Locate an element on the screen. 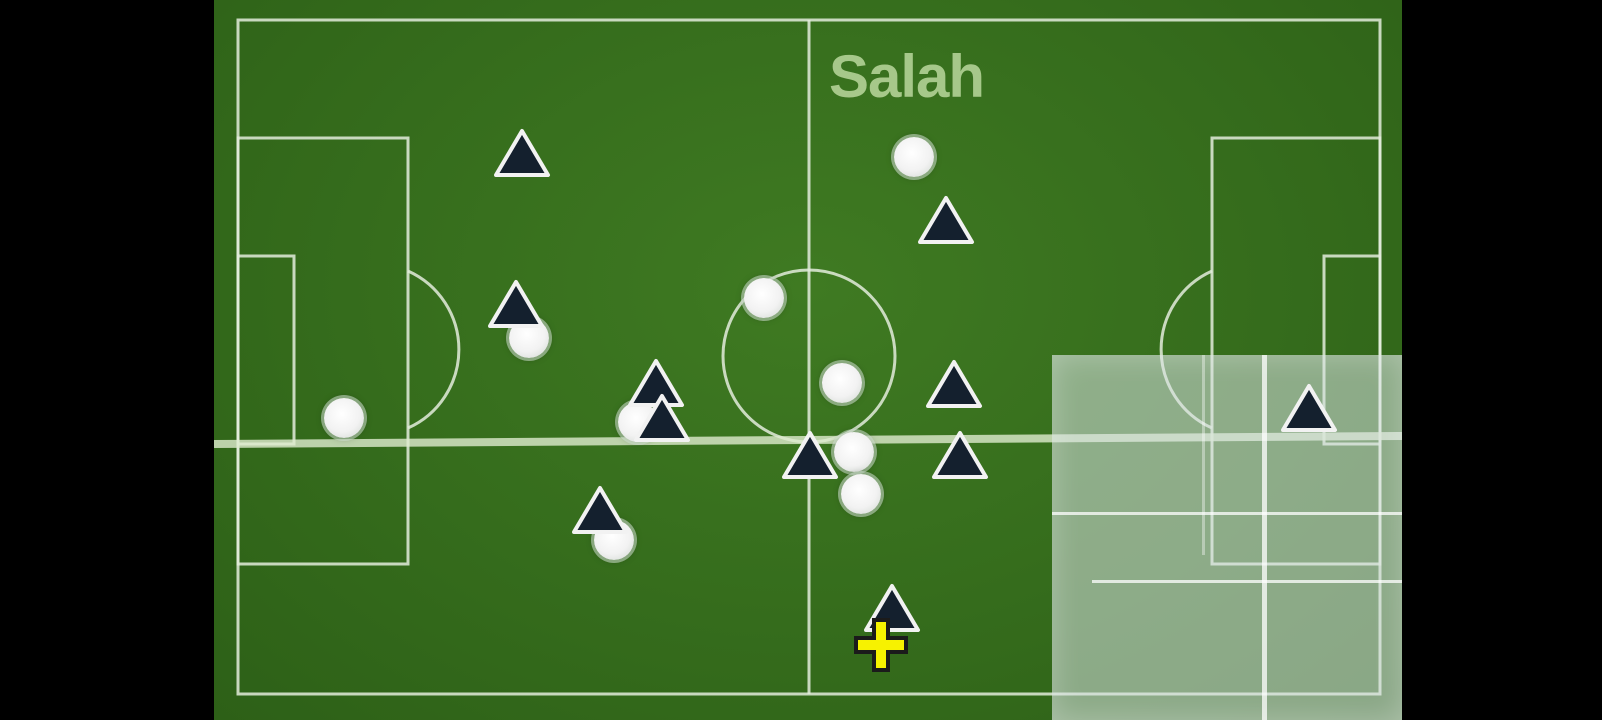 The height and width of the screenshot is (720, 1602). left-penalty-arc is located at coordinates (434, 349).